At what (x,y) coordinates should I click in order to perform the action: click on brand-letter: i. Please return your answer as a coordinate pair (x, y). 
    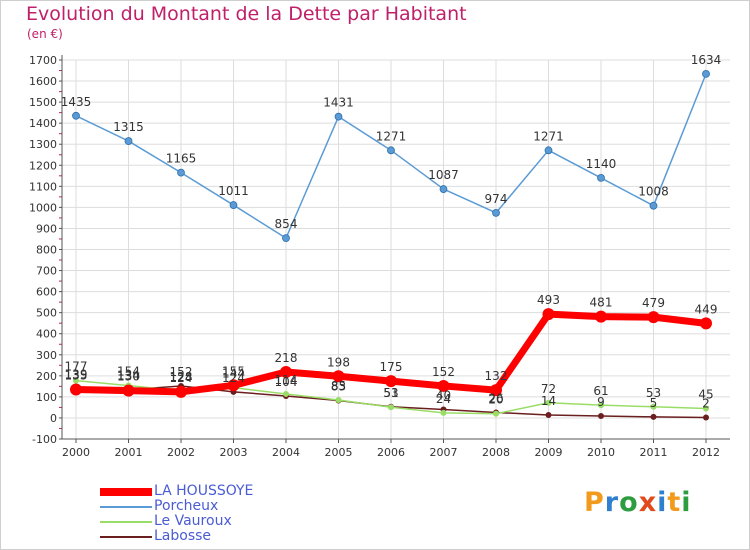
    Looking at the image, I should click on (662, 502).